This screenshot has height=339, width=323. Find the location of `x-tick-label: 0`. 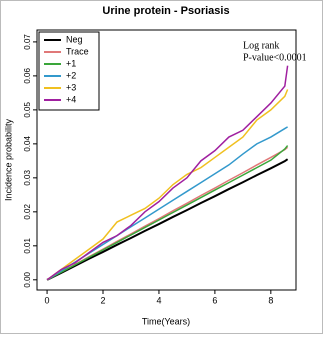

x-tick-label: 0 is located at coordinates (47, 300).